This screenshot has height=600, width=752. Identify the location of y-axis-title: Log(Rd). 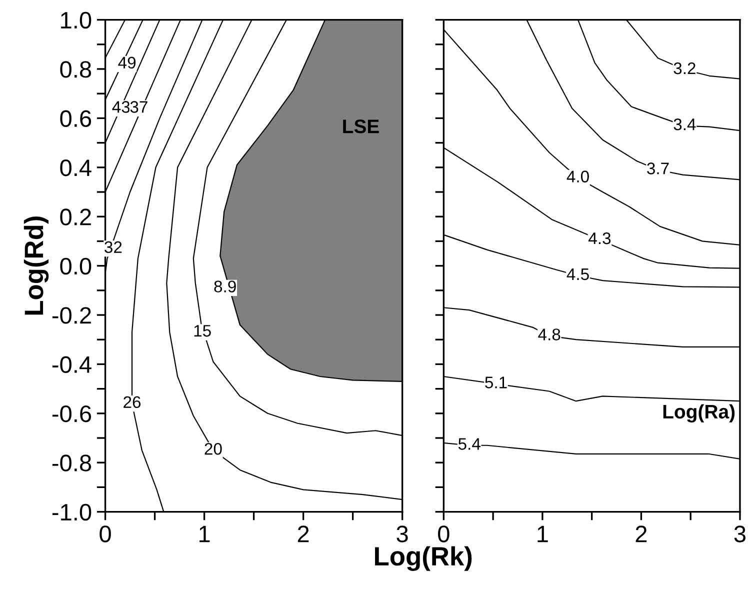
(36, 265).